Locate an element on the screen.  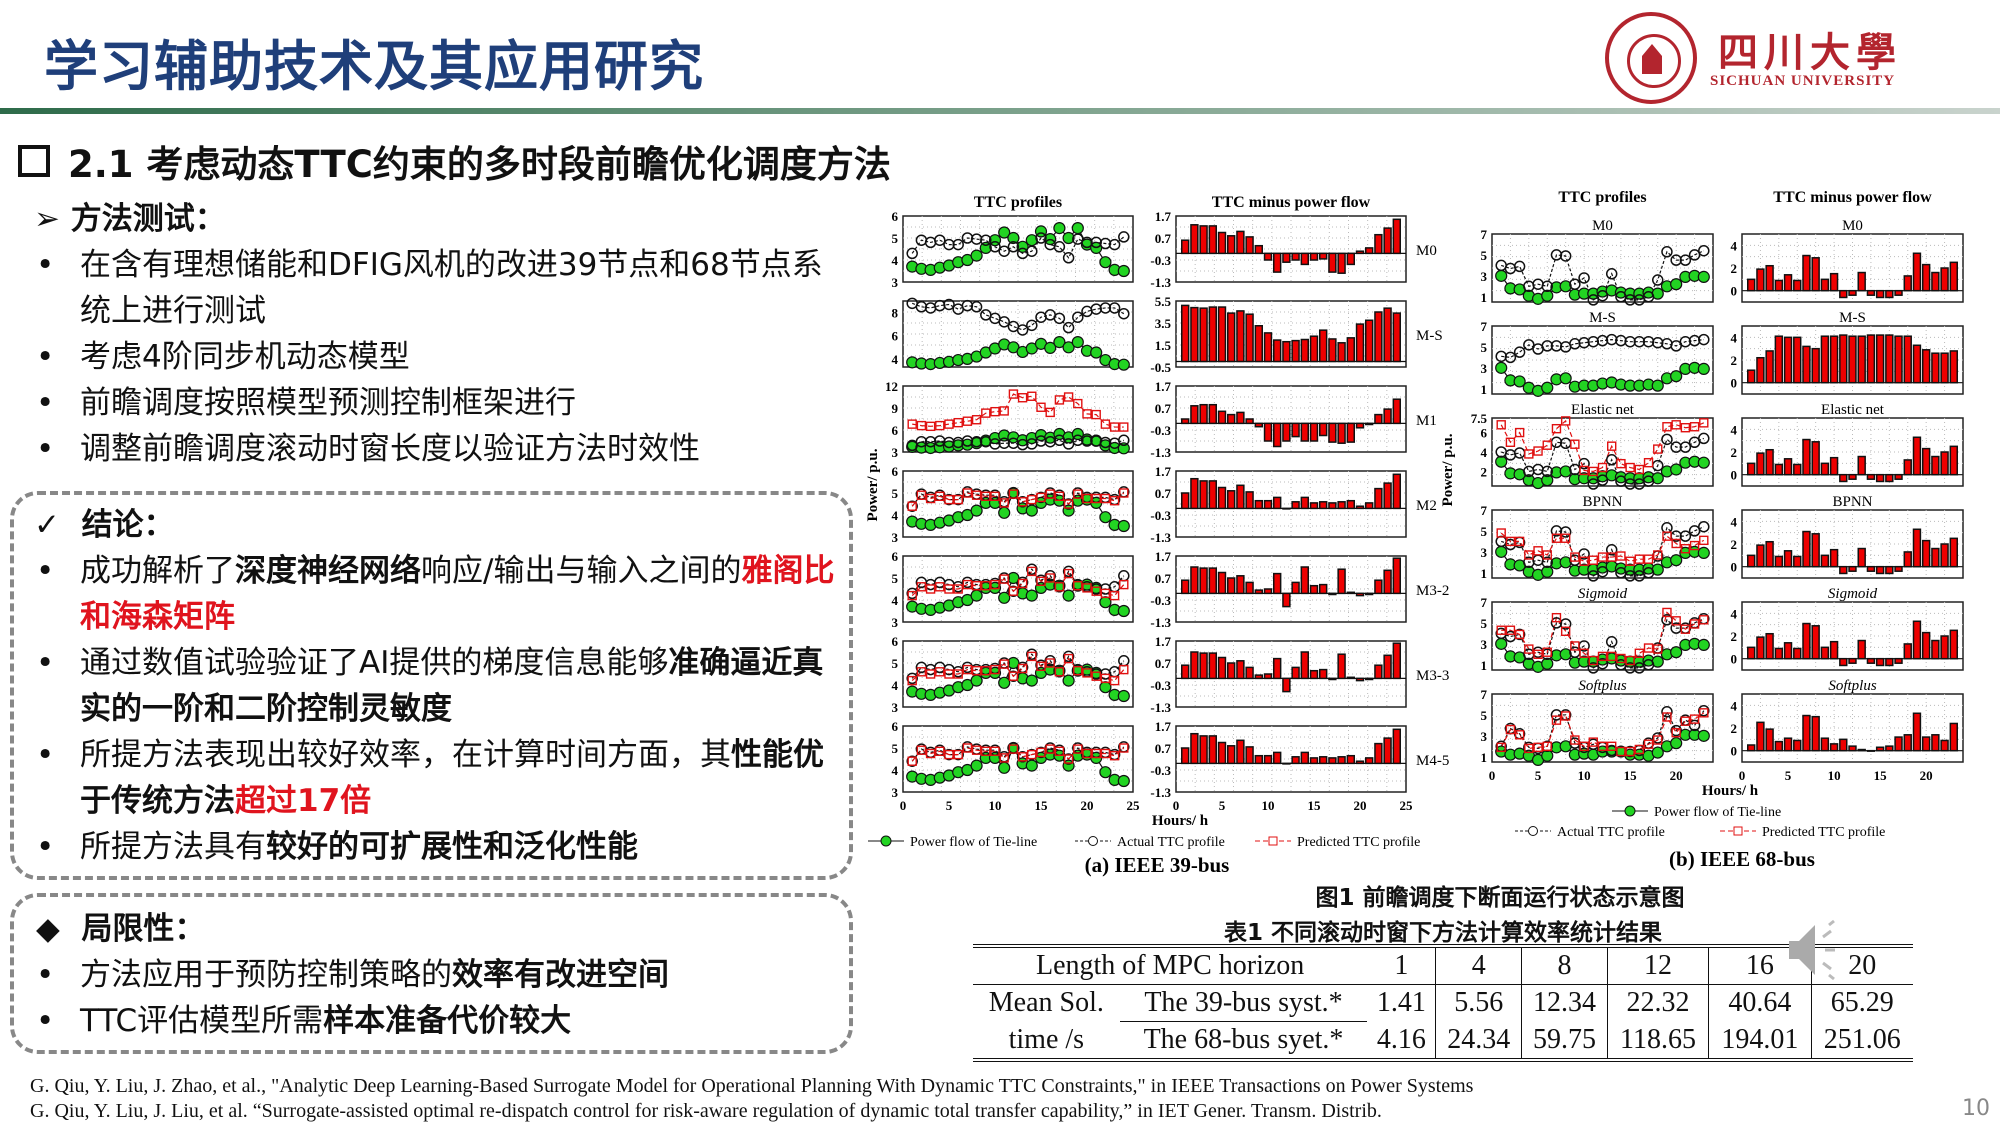
y-tick-label: 7 is located at coordinates (1484, 602).